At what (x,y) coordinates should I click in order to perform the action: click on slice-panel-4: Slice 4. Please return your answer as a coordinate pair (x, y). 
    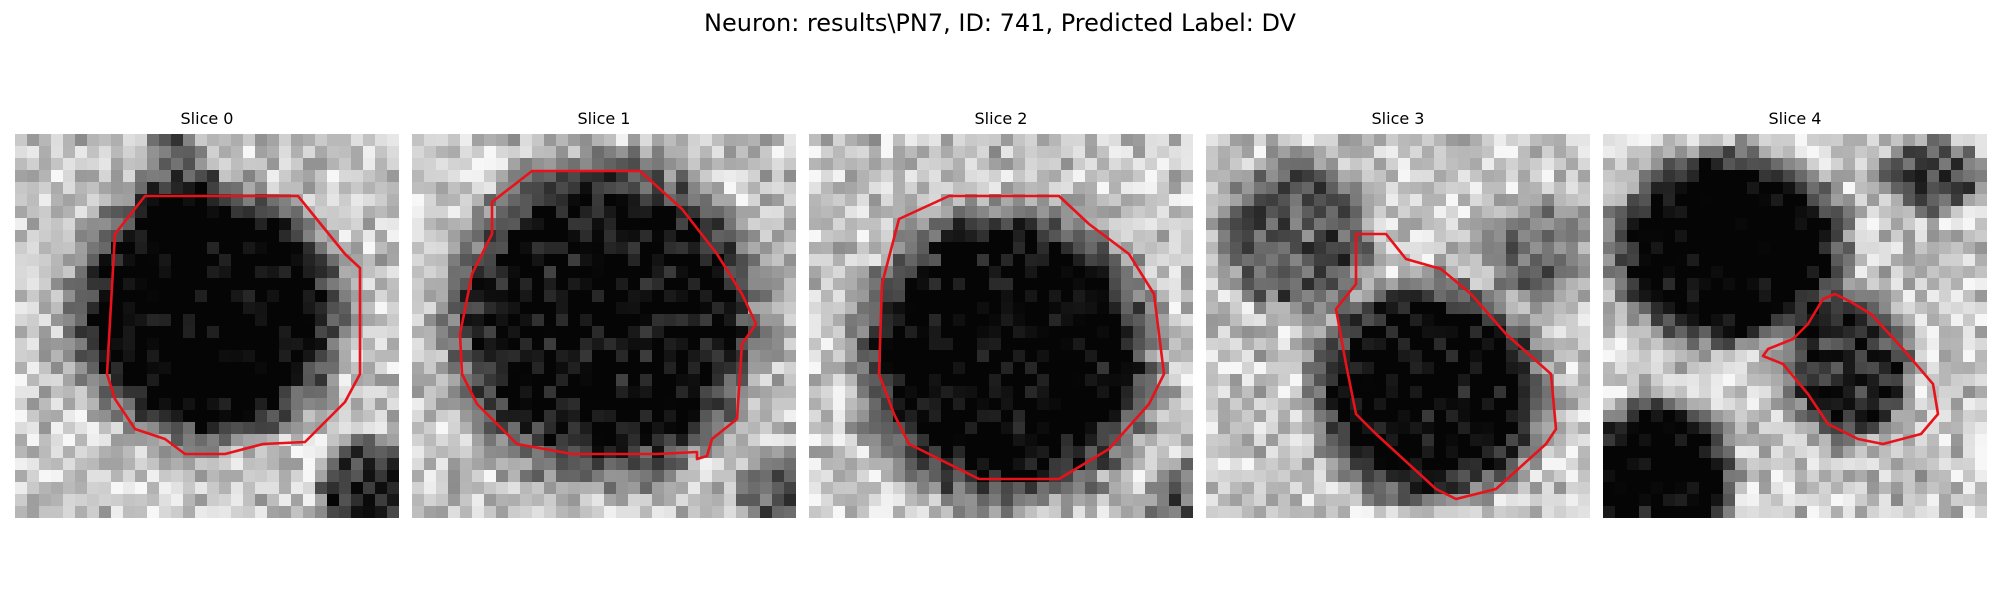
    Looking at the image, I should click on (1795, 313).